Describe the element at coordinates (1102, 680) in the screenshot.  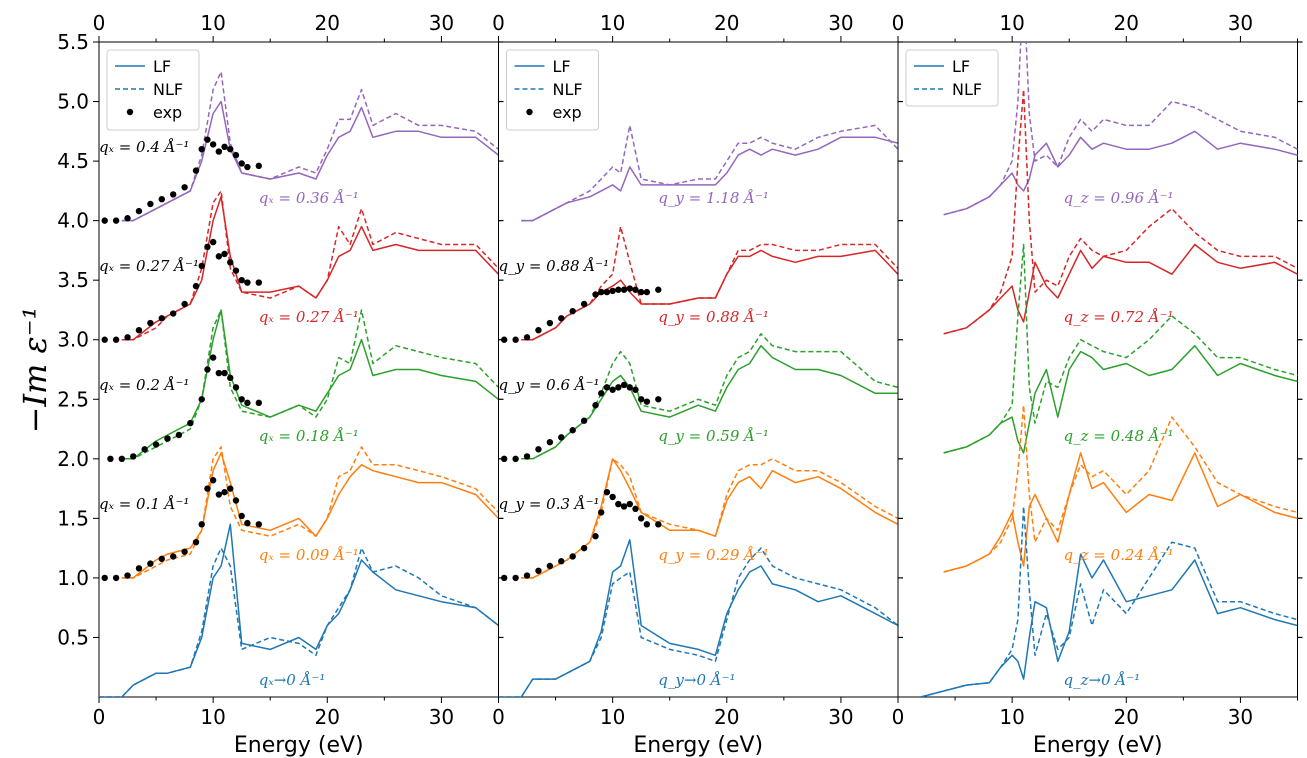
I see `curve-label-0: q_z→0 Å⁻¹` at that location.